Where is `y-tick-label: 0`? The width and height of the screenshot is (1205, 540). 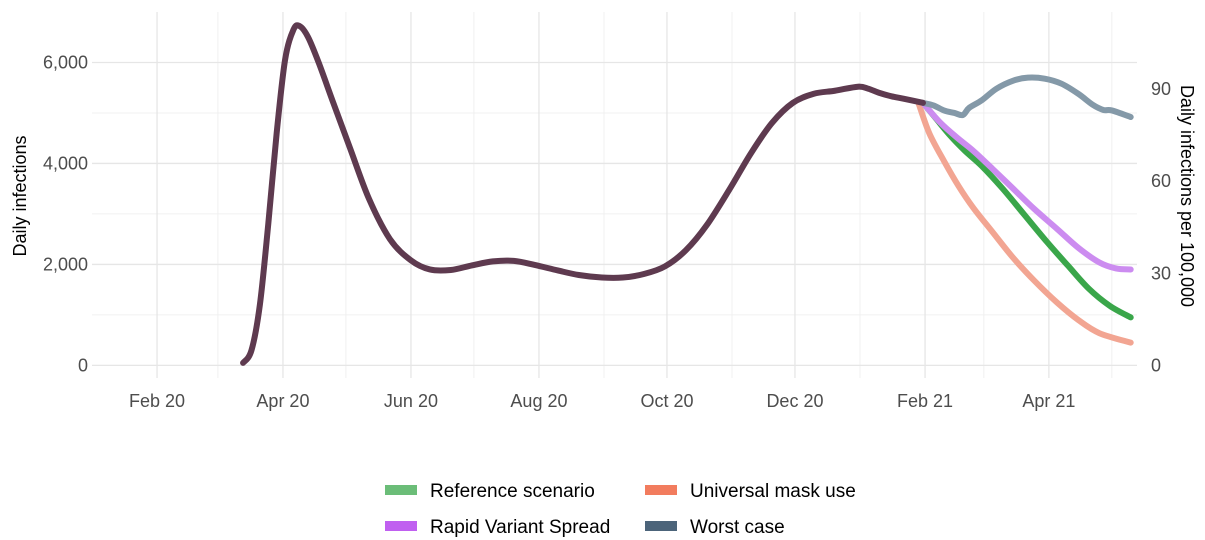 y-tick-label: 0 is located at coordinates (83, 365).